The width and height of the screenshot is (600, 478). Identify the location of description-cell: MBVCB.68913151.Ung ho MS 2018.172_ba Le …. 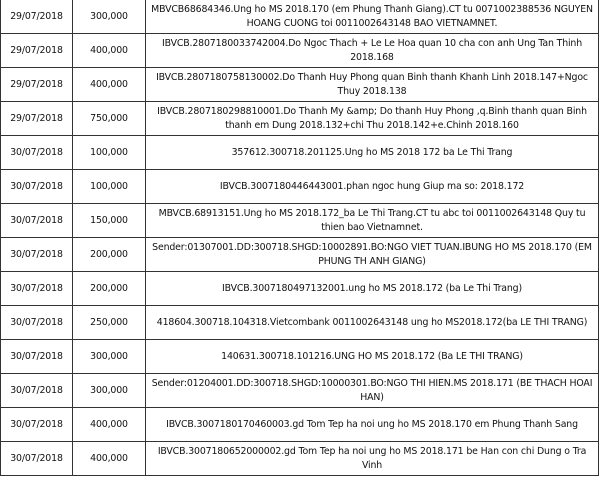
(372, 220).